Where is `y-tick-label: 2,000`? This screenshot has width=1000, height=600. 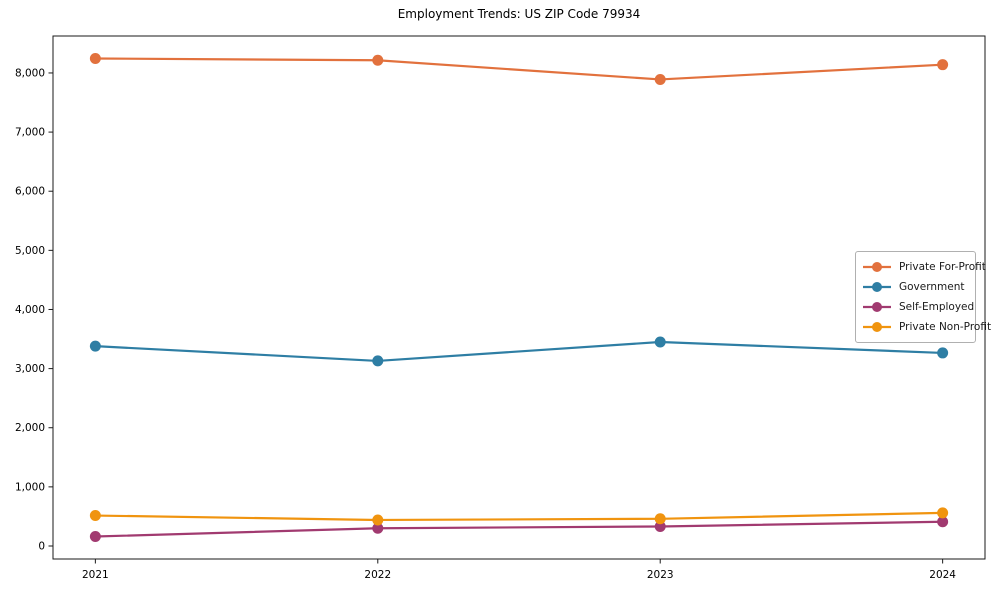 y-tick-label: 2,000 is located at coordinates (30, 428).